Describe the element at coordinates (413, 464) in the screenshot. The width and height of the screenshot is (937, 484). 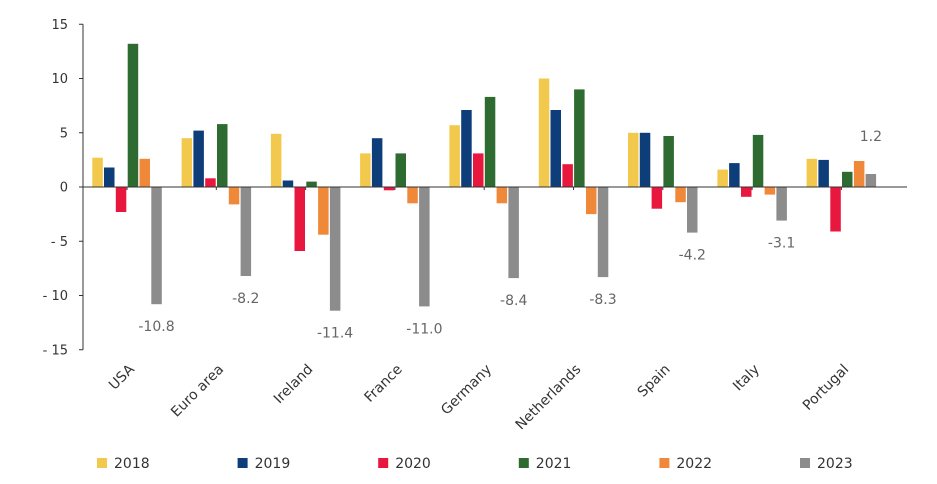
I see `legend-label: 2020` at that location.